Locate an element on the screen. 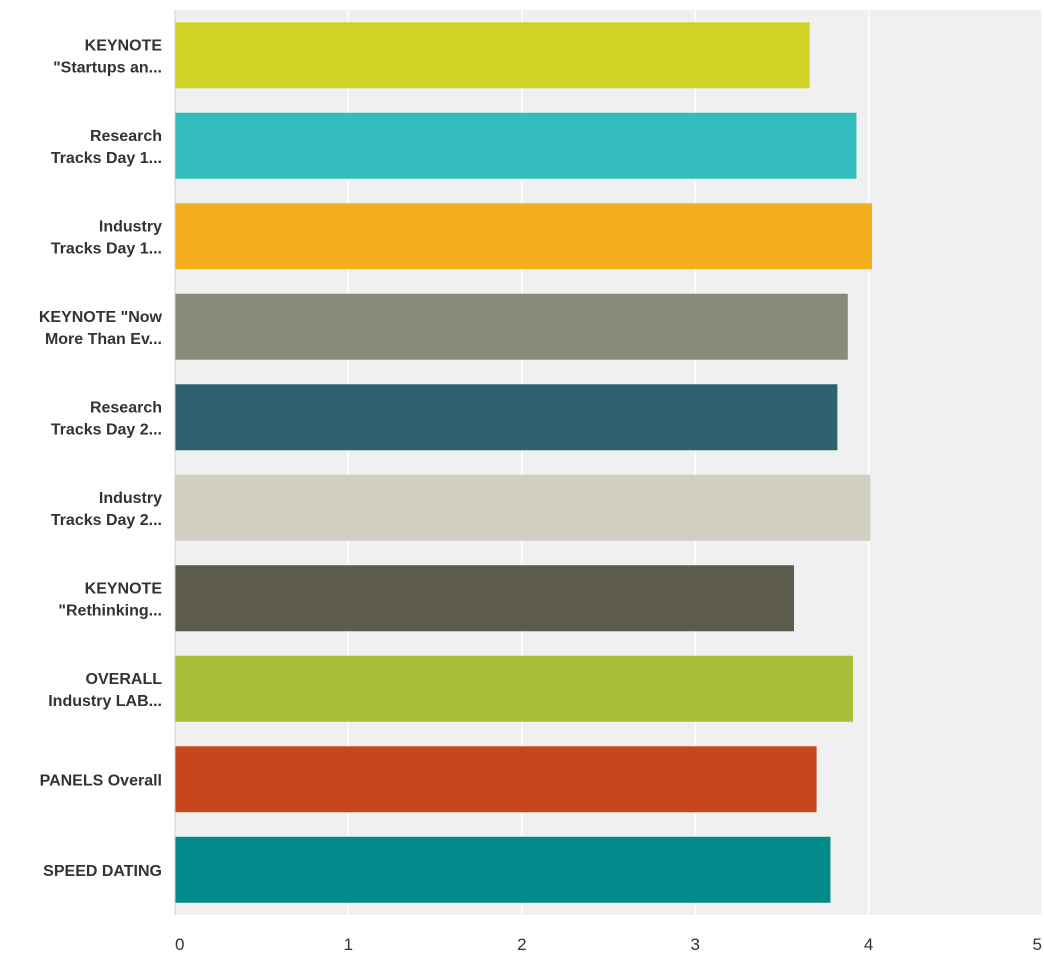  x-tick-label-0: 0 is located at coordinates (179, 944).